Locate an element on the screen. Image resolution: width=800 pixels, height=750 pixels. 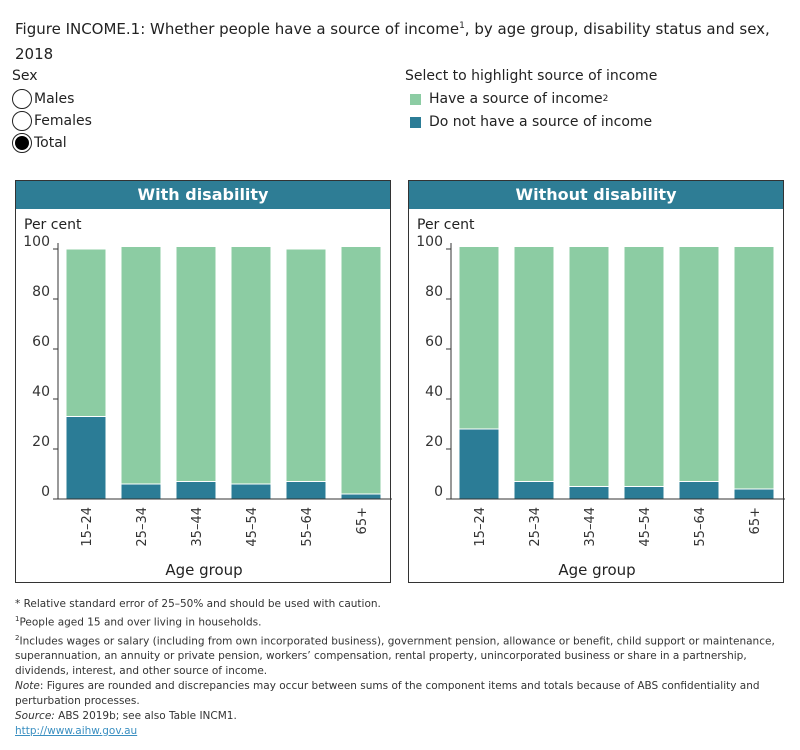
radio-males: Males is located at coordinates (43, 99).